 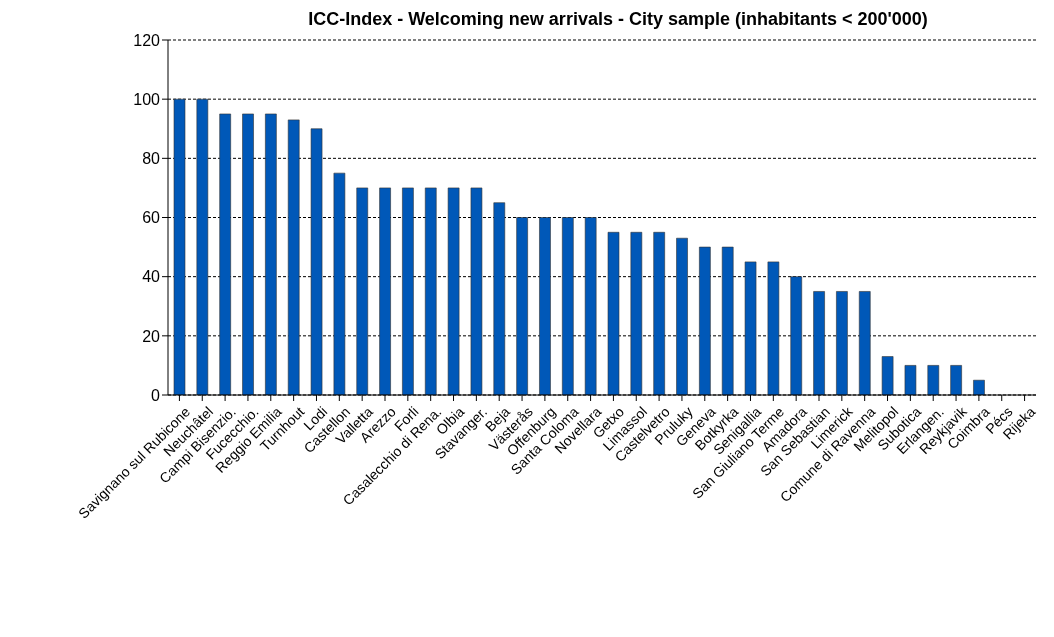 What do you see at coordinates (147, 40) in the screenshot?
I see `y-tick-label: 120` at bounding box center [147, 40].